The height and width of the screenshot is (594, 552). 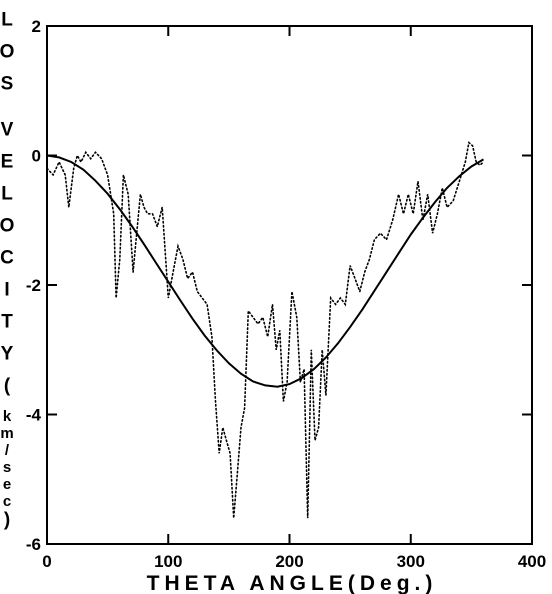 What do you see at coordinates (7, 484) in the screenshot?
I see `y-axis-title-char: e` at bounding box center [7, 484].